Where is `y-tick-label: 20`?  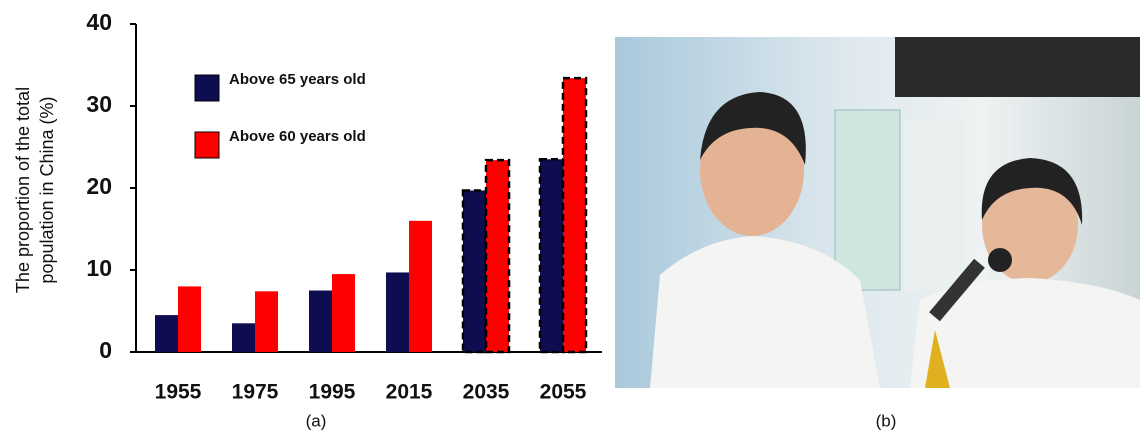 y-tick-label: 20 is located at coordinates (99, 186).